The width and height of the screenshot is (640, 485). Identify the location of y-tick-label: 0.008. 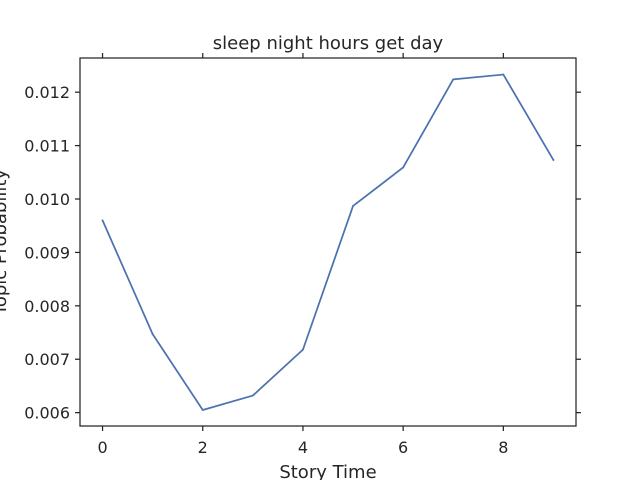
(47, 306).